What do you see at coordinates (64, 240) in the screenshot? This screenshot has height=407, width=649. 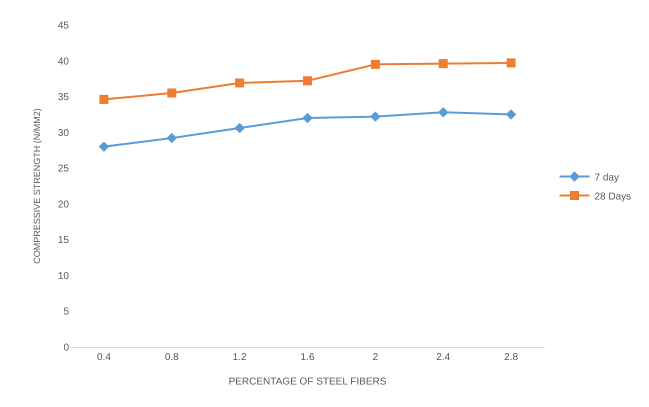 I see `y-tick-label: 15` at bounding box center [64, 240].